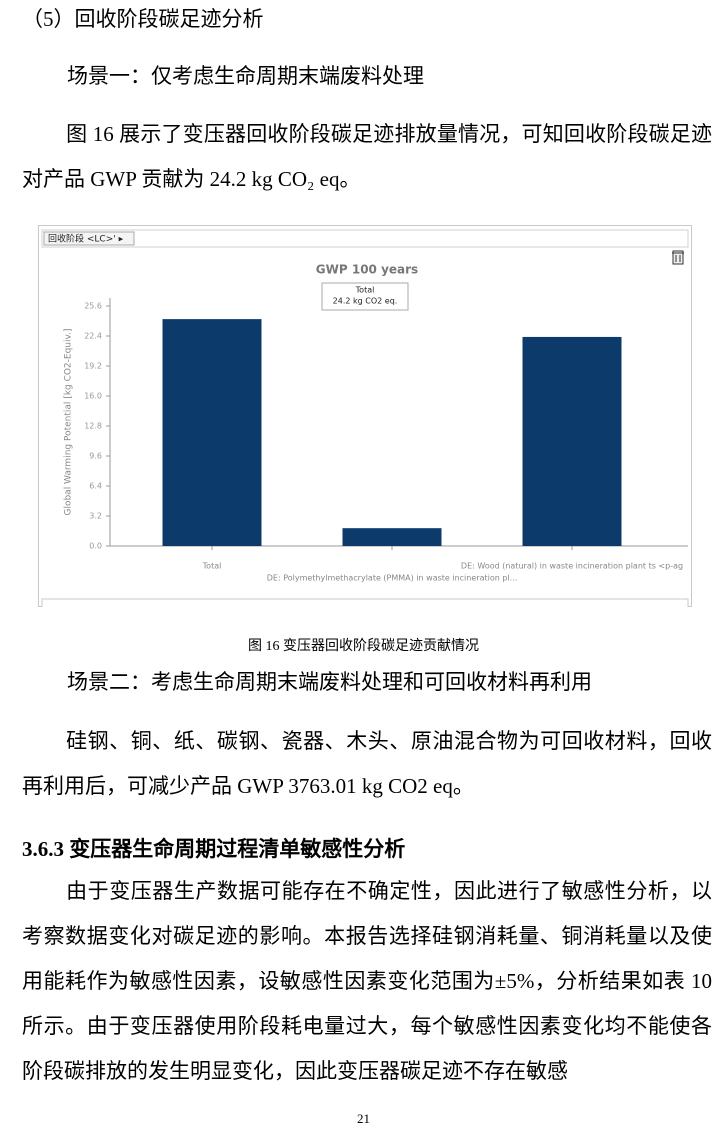 Image resolution: width=727 pixels, height=1133 pixels. I want to click on y-tick-label: 25.6, so click(93, 306).